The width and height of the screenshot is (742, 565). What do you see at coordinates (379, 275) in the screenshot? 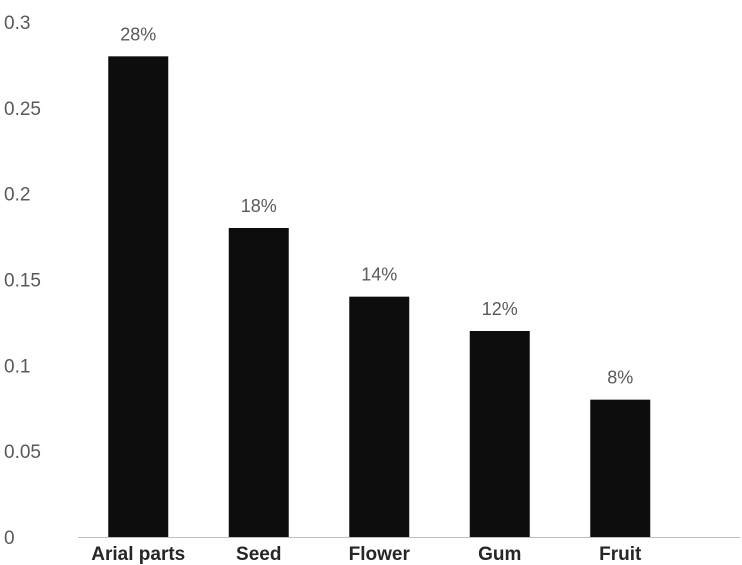
I see `bar-data-label: 14%` at bounding box center [379, 275].